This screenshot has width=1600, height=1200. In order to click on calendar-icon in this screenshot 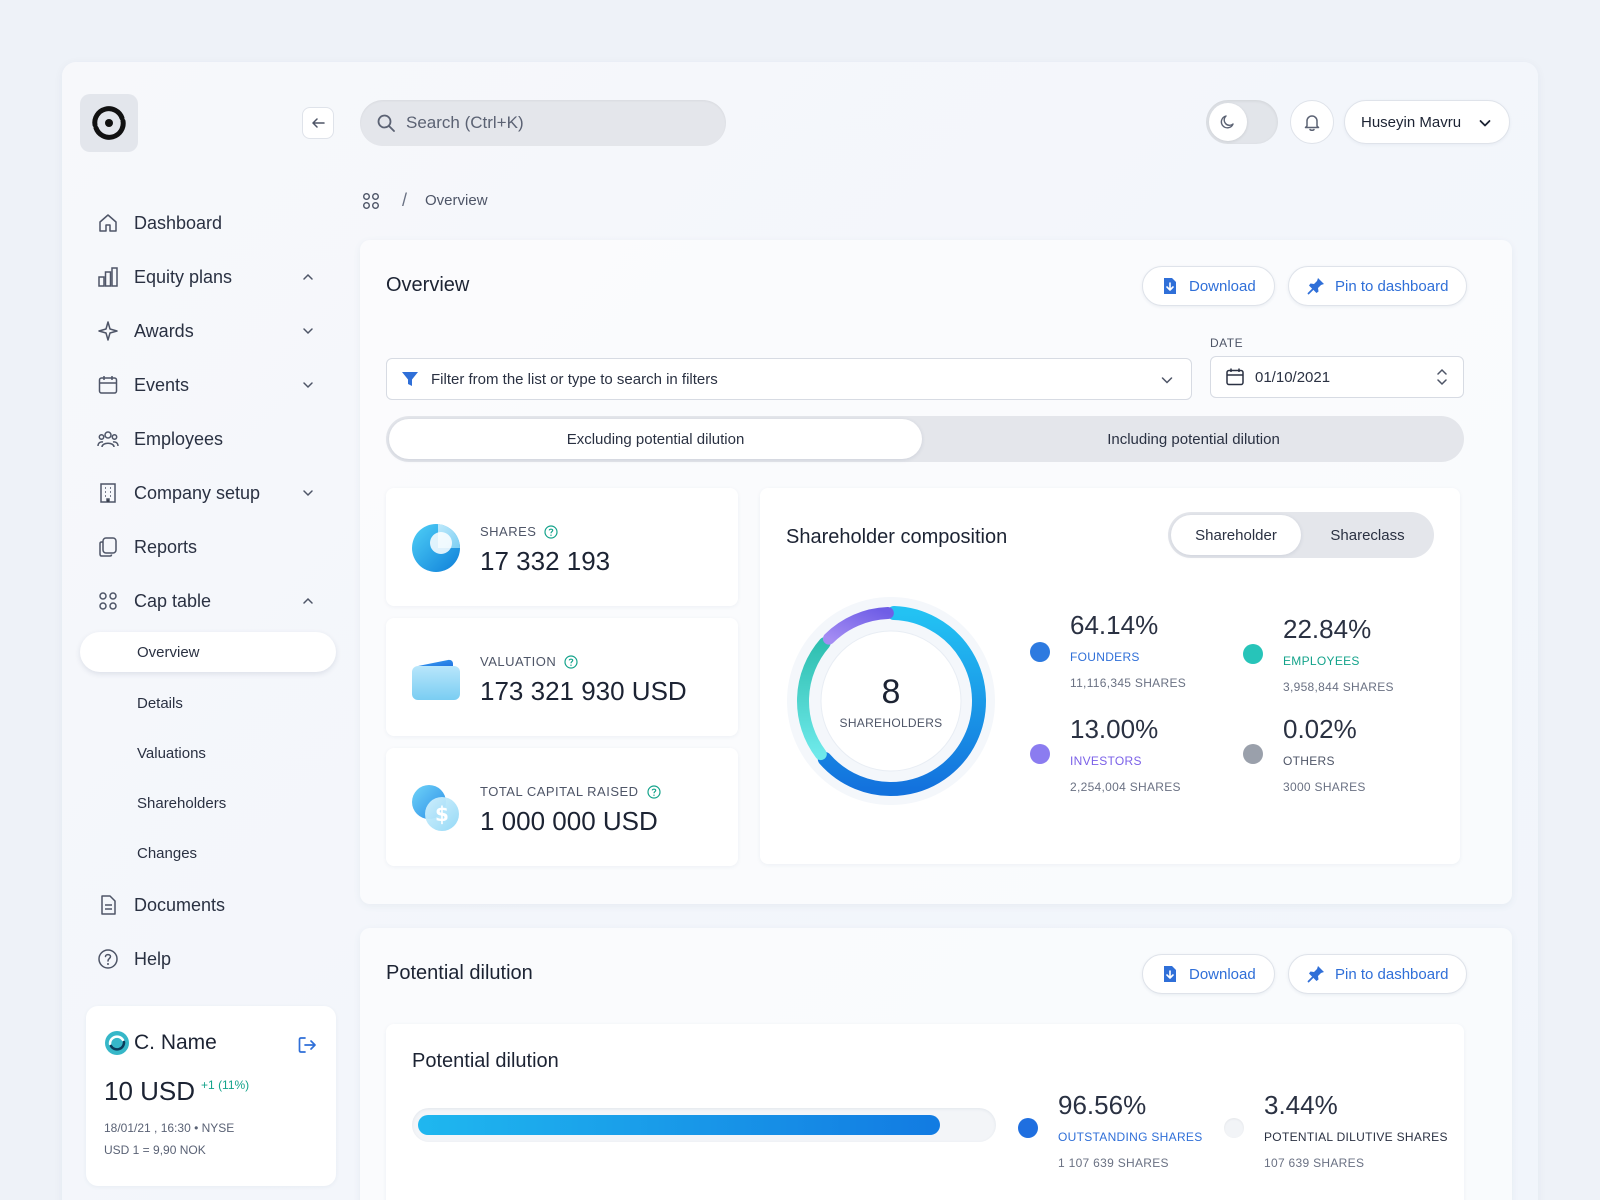, I will do `click(108, 385)`.